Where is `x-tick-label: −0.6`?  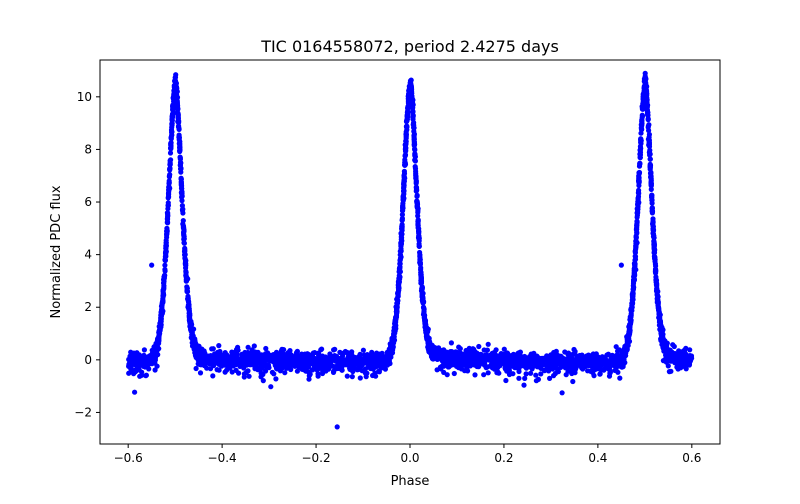
x-tick-label: −0.6 is located at coordinates (128, 458).